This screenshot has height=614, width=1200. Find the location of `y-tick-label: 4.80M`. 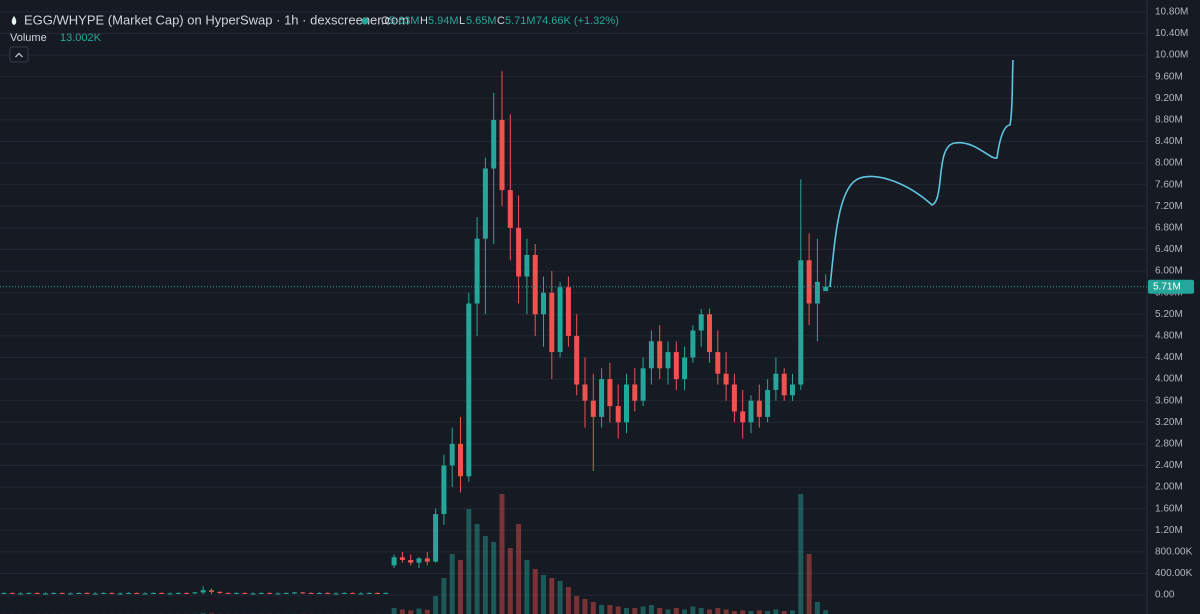

y-tick-label: 4.80M is located at coordinates (1169, 336).